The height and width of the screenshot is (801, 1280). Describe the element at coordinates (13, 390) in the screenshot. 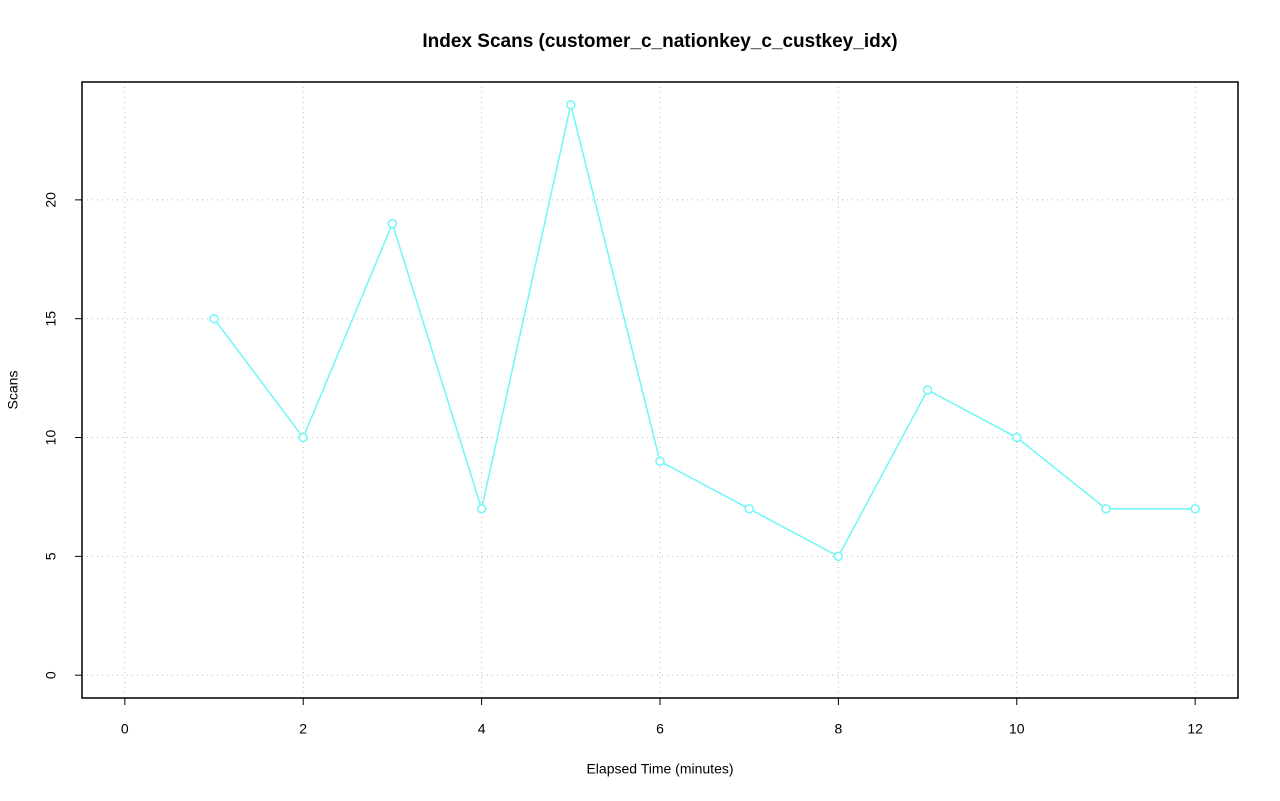

I see `y-axis-label: Scans` at that location.